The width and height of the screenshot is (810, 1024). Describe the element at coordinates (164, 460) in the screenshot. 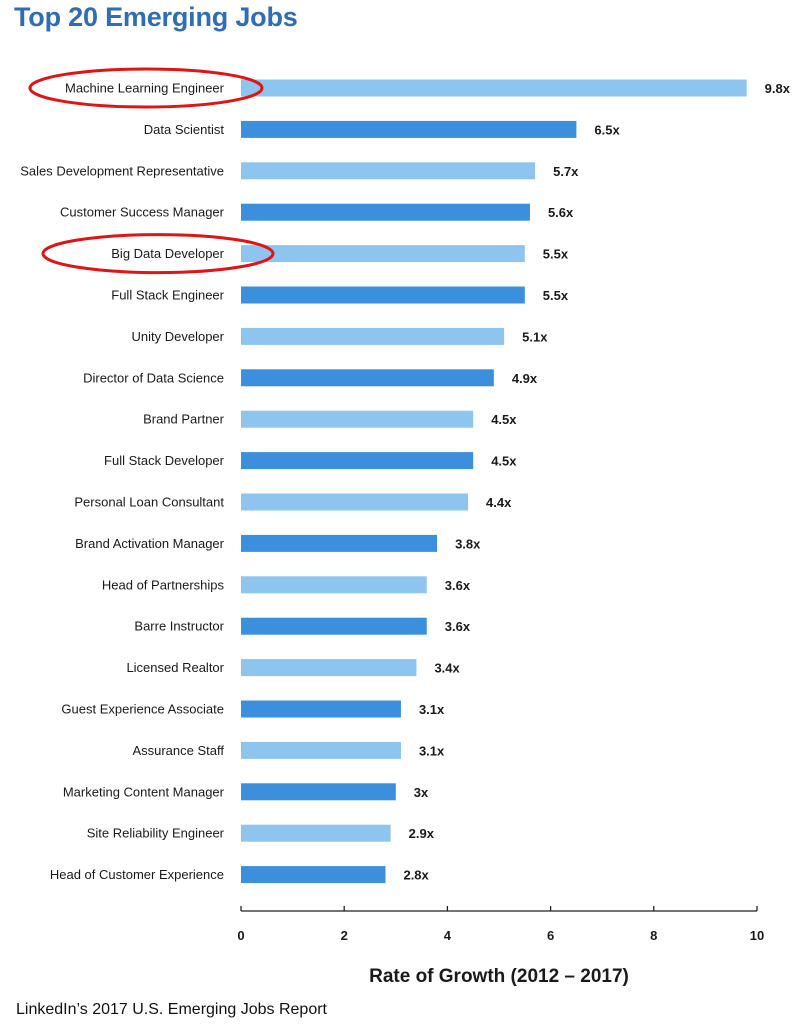

I see `category-label: Full Stack Developer` at that location.